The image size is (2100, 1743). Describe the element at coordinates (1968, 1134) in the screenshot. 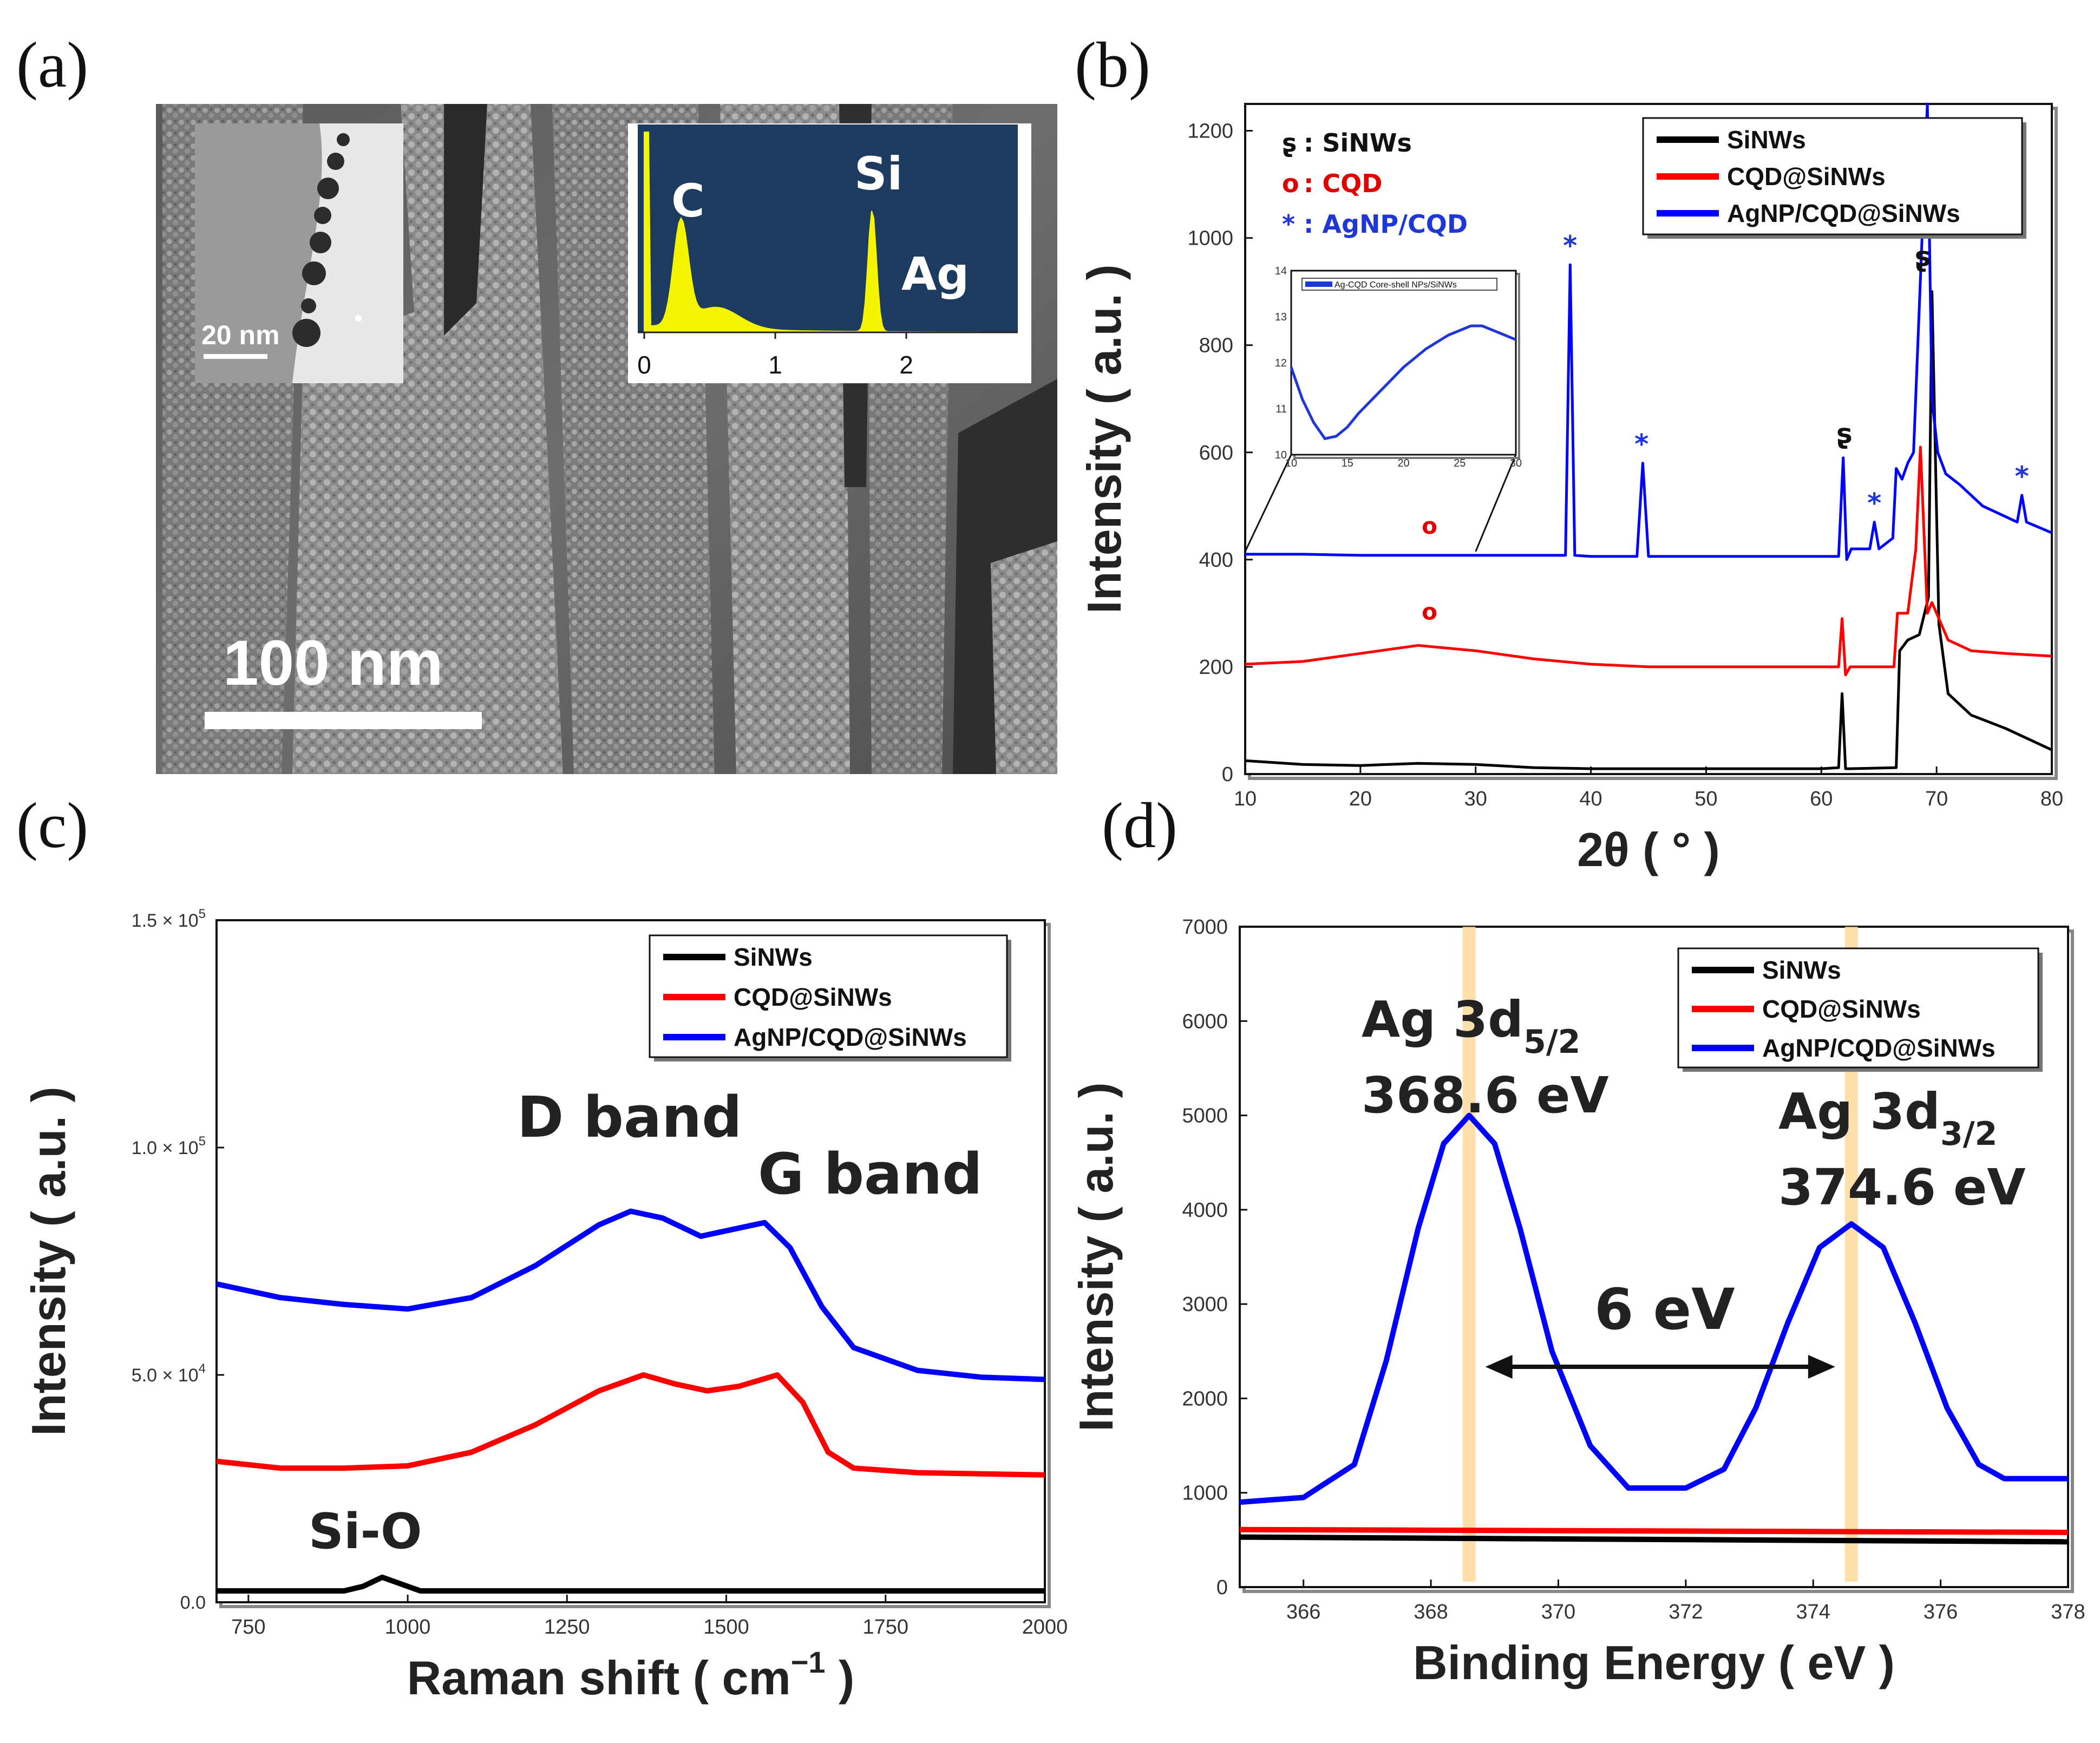

I see `annotation-ag-3d32-sub: 3/2` at that location.